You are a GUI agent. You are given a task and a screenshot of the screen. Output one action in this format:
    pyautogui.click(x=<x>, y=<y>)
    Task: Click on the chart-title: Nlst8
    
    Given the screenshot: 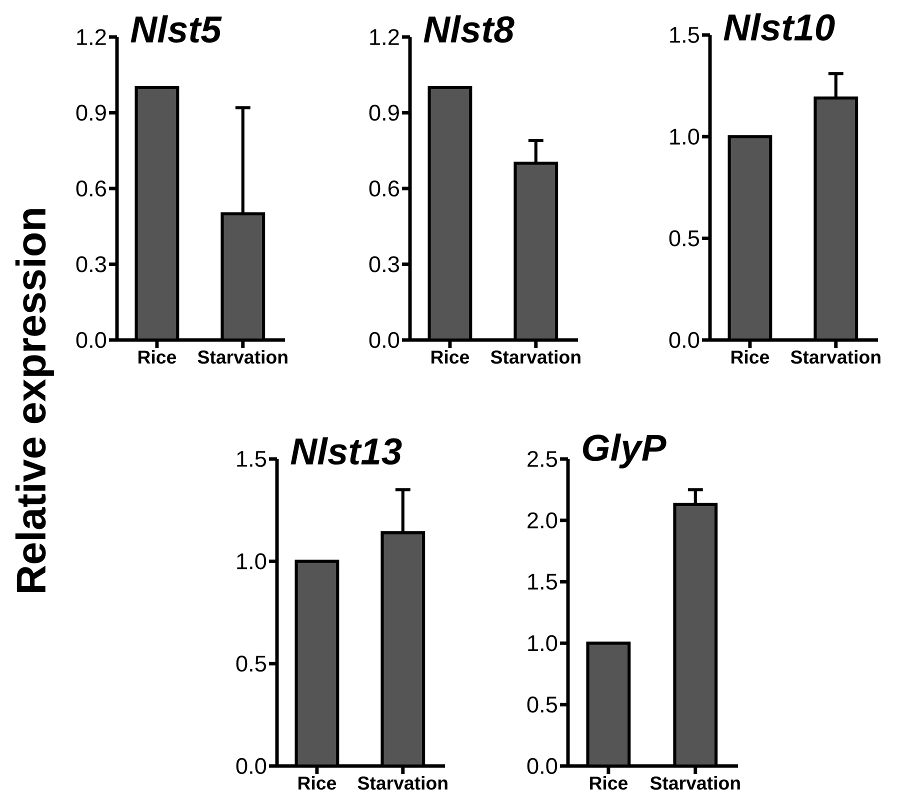 What is the action you would take?
    pyautogui.click(x=469, y=29)
    